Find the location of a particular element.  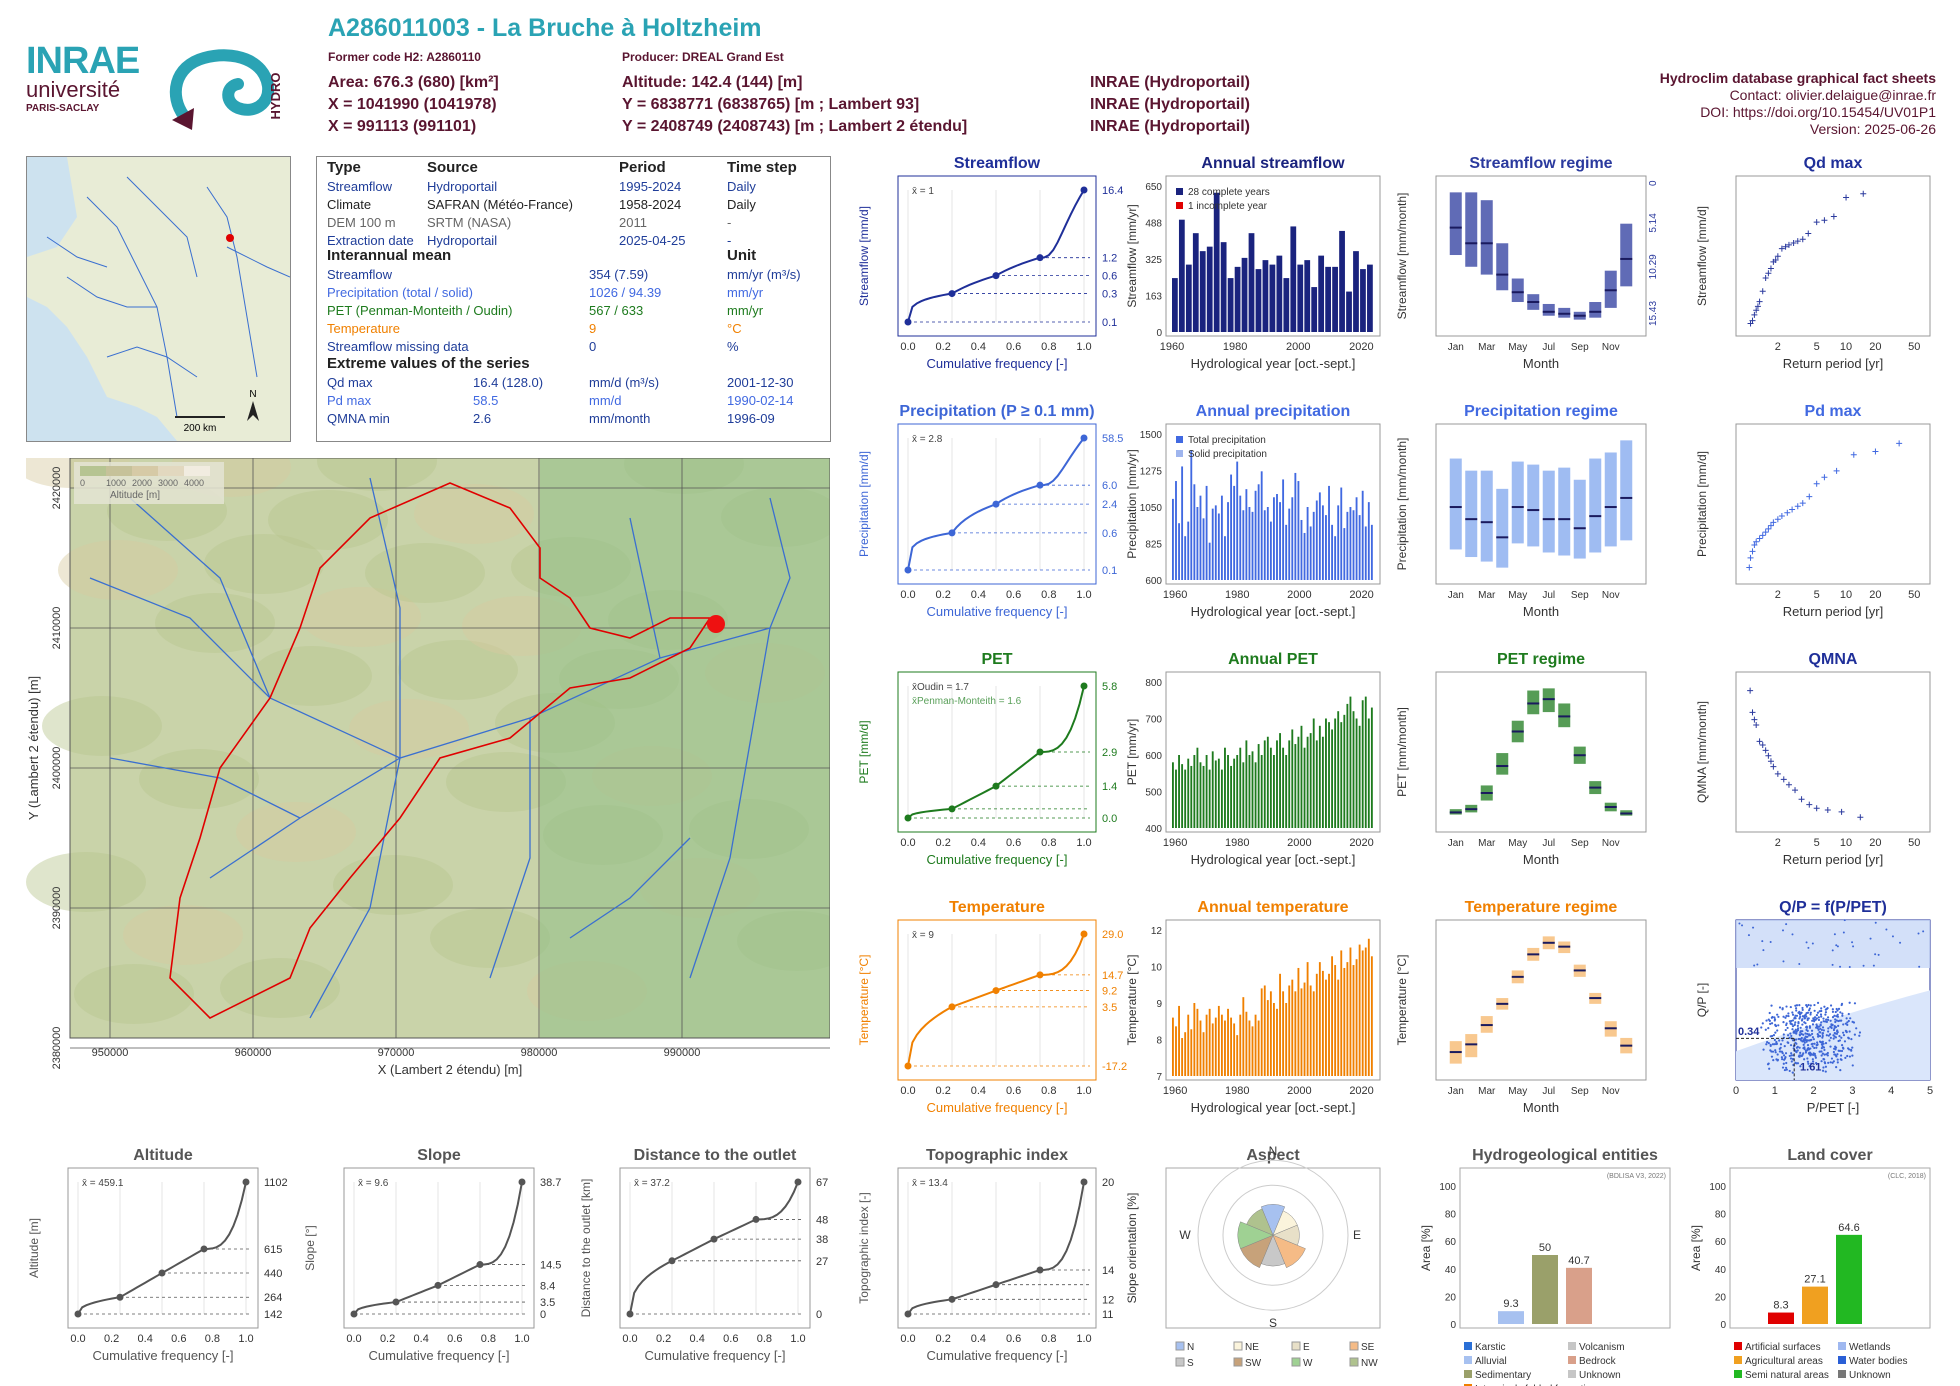

y-tick: 1275 is located at coordinates (1151, 472).